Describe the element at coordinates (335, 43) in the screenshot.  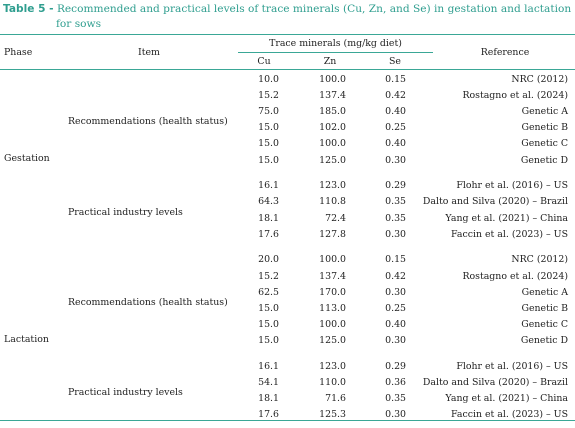
I see `header-trace-minerals: Trace minerals (mg/kg diet)` at that location.